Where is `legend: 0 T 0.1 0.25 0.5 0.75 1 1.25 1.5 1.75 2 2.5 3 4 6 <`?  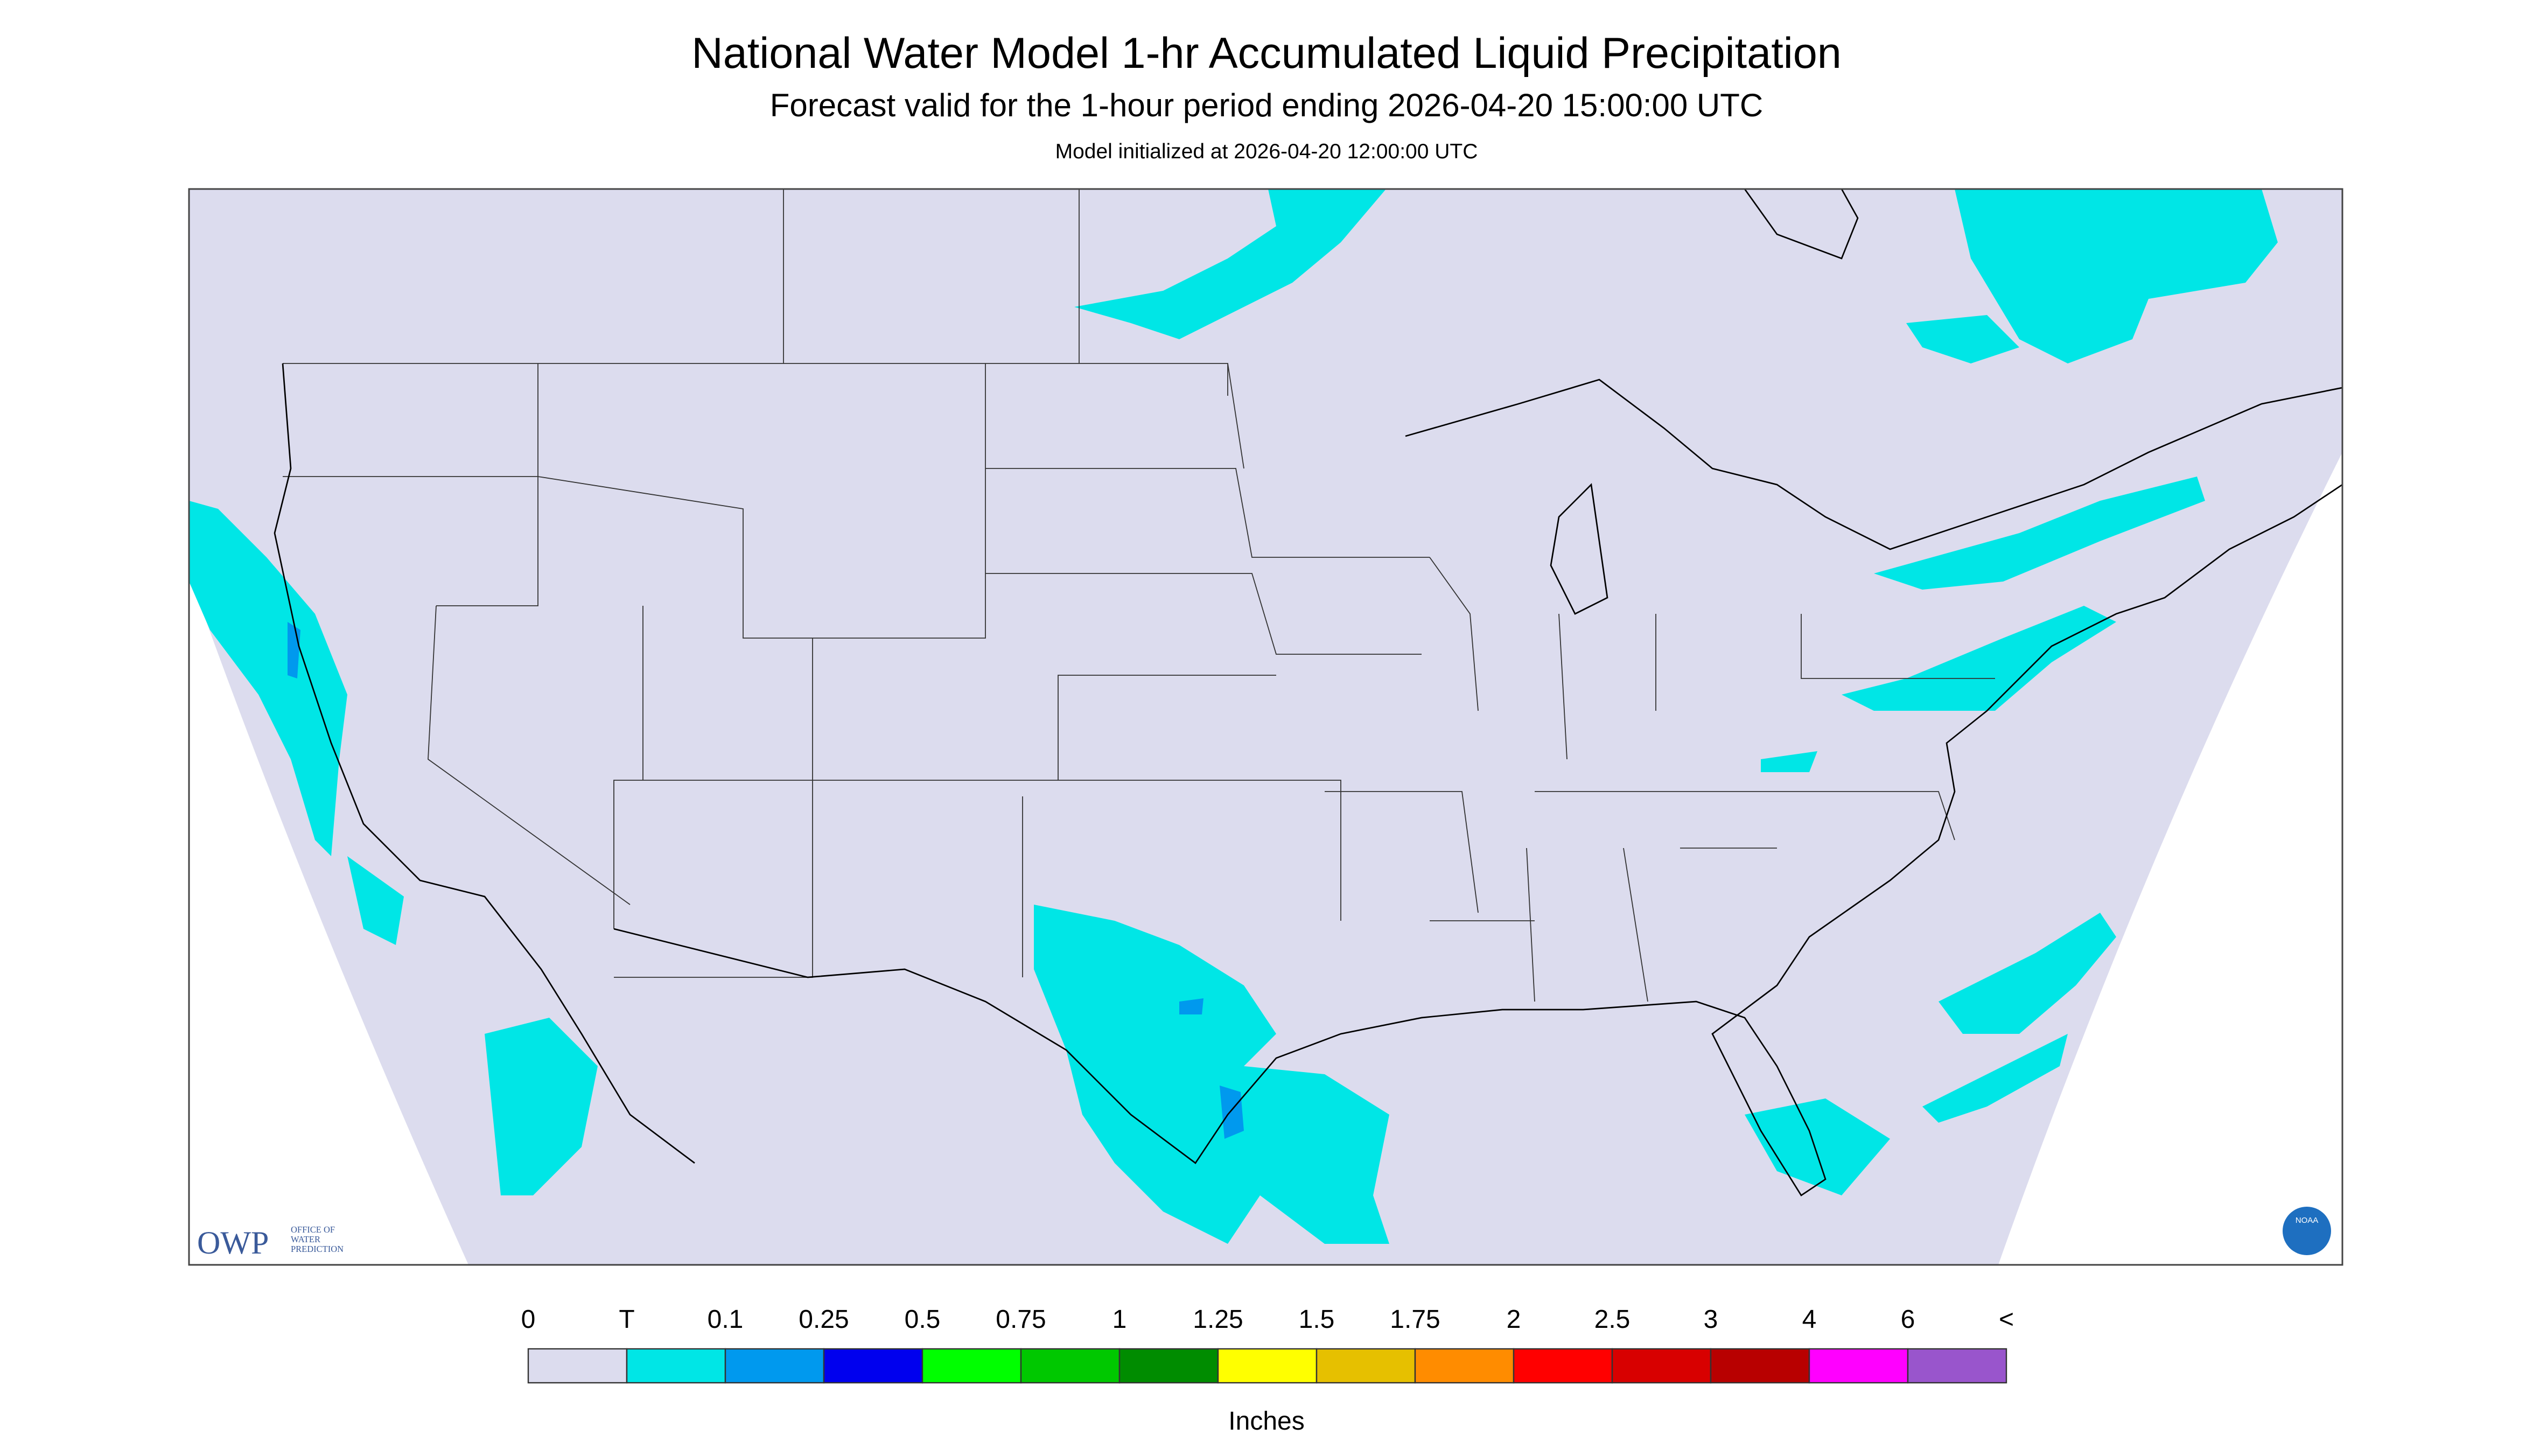
legend: 0 T 0.1 0.25 0.5 0.75 1 1.25 1.5 1.75 2 2.5 3 4 6 < is located at coordinates (1267, 1344).